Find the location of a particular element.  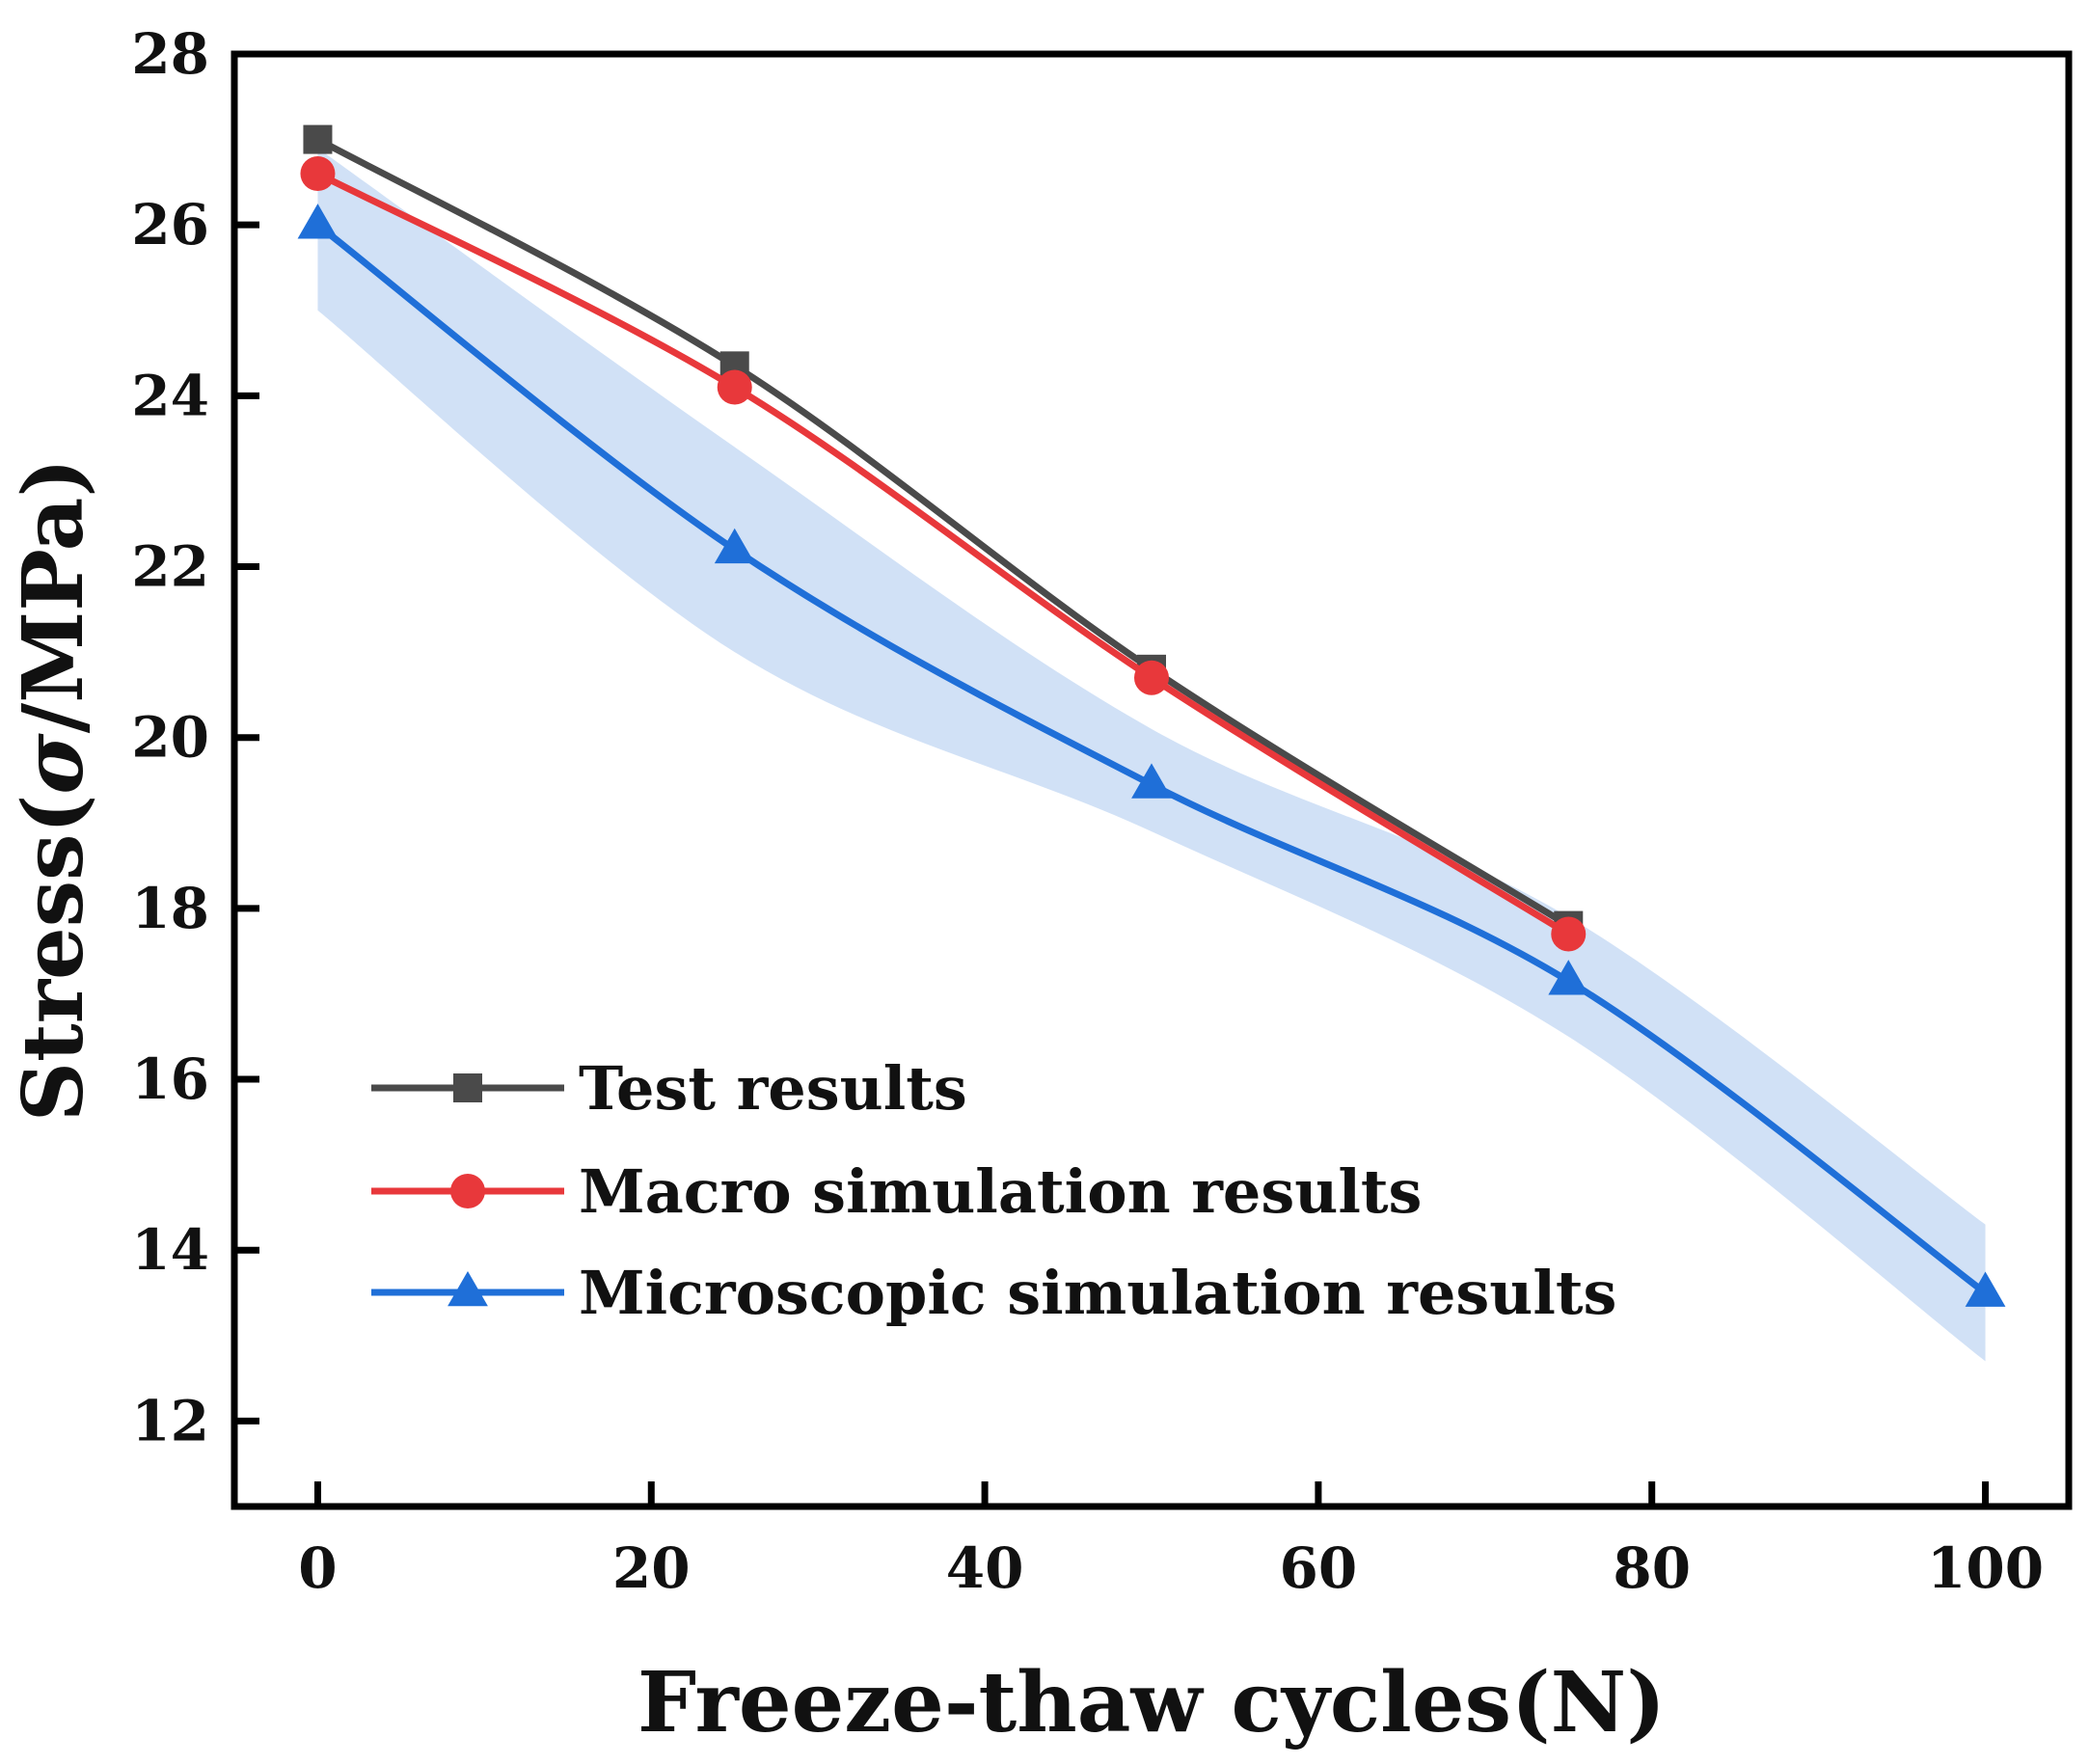

legend-label: Microscopic simulation results is located at coordinates (1097, 1293).